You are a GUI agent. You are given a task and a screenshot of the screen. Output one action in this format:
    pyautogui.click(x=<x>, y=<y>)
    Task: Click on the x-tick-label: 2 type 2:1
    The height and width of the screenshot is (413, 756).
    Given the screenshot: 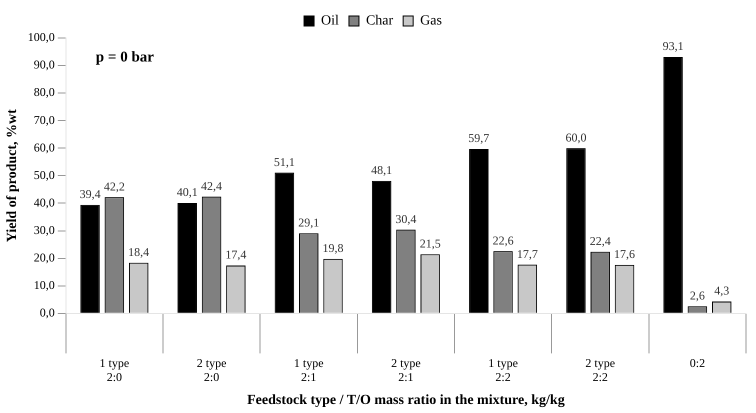 What is the action you would take?
    pyautogui.click(x=406, y=370)
    